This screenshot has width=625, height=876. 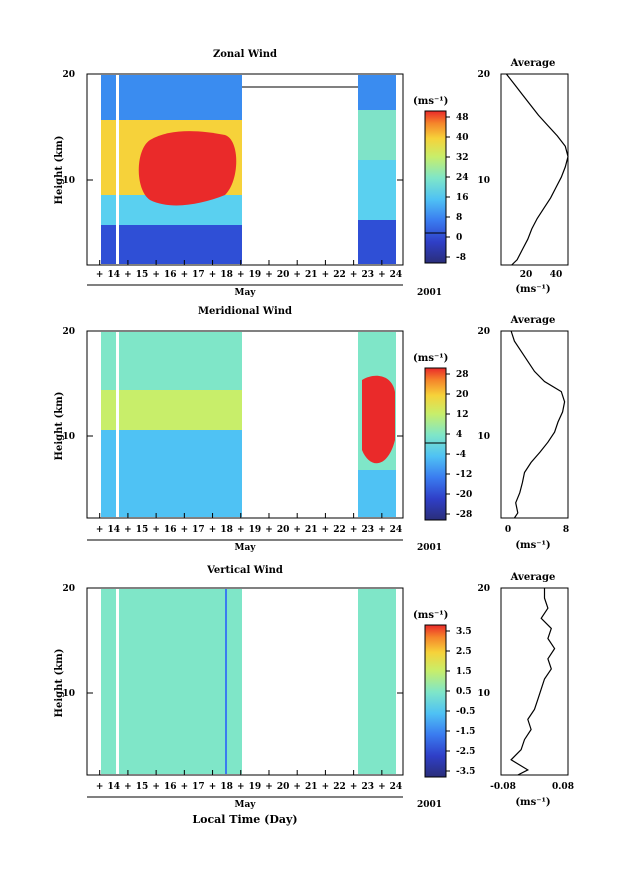 I want to click on colorbar-tick-label: 2.5, so click(x=464, y=652).